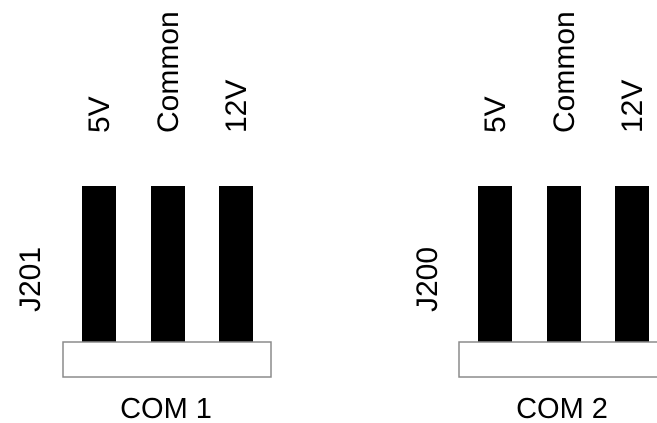  I want to click on connector-ref-label: J200, so click(427, 279).